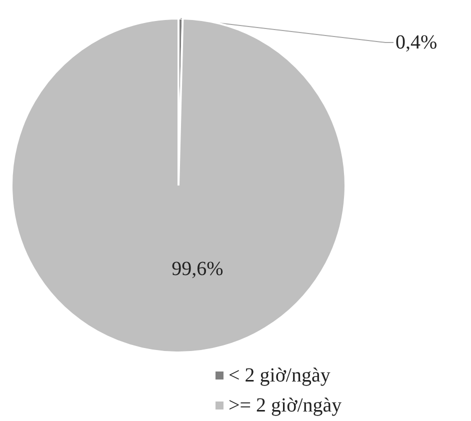 The width and height of the screenshot is (471, 421). What do you see at coordinates (285, 405) in the screenshot?
I see `legend-label: >= 2 giờ/ngày` at bounding box center [285, 405].